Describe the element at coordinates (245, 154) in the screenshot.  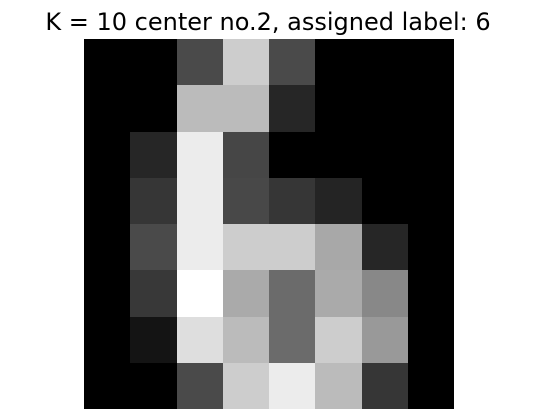
I see `pixel-r2-c3` at that location.